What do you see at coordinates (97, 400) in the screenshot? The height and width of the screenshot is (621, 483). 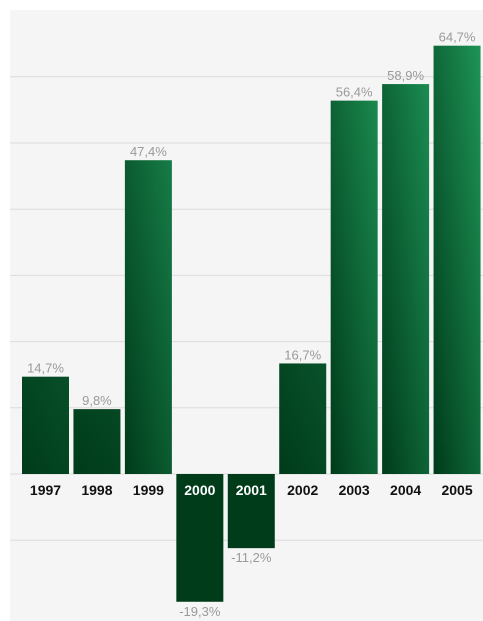 I see `value-label-1998: 9,8%` at bounding box center [97, 400].